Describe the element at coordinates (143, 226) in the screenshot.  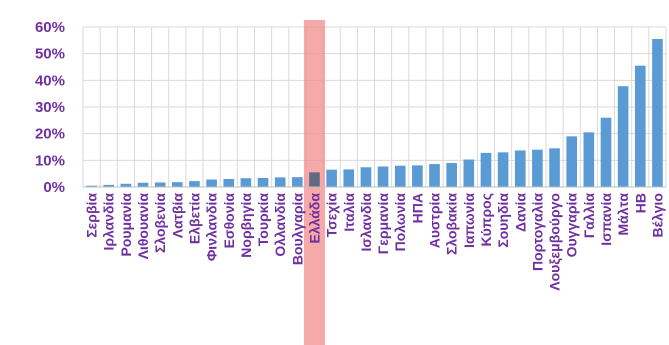
I see `x-tick-label: Λιθουανία` at that location.